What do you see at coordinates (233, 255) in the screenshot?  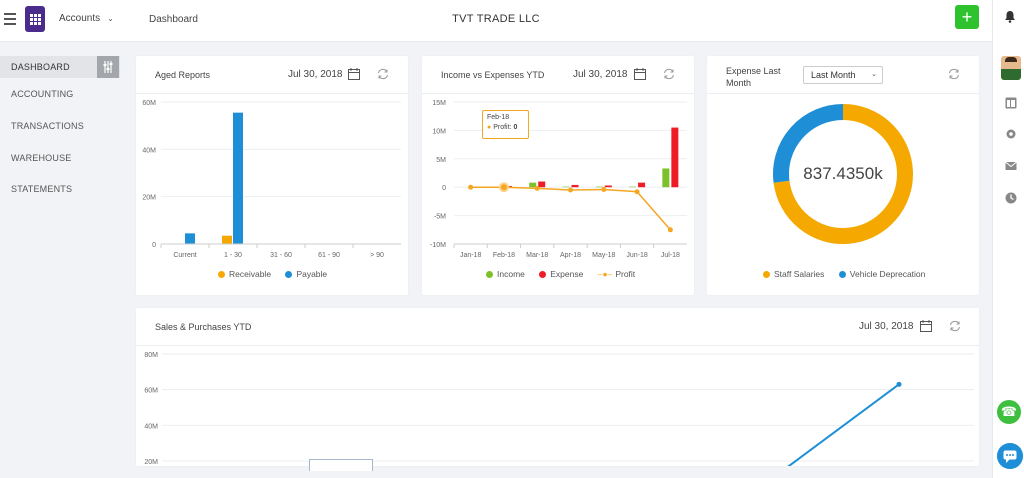 I see `x-tick-label: 1 - 30` at bounding box center [233, 255].